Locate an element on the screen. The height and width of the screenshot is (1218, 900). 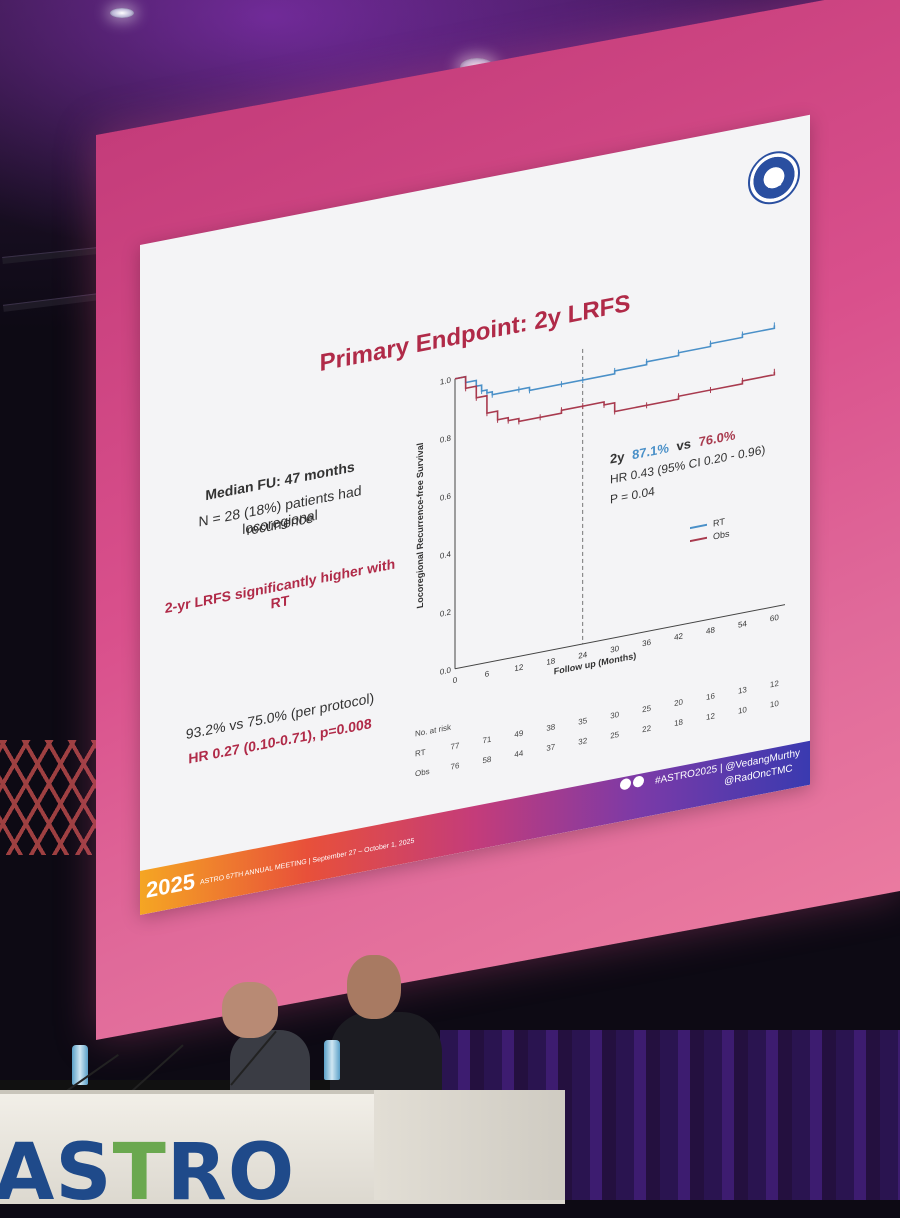
x-tick-label: 48 is located at coordinates (710, 630).